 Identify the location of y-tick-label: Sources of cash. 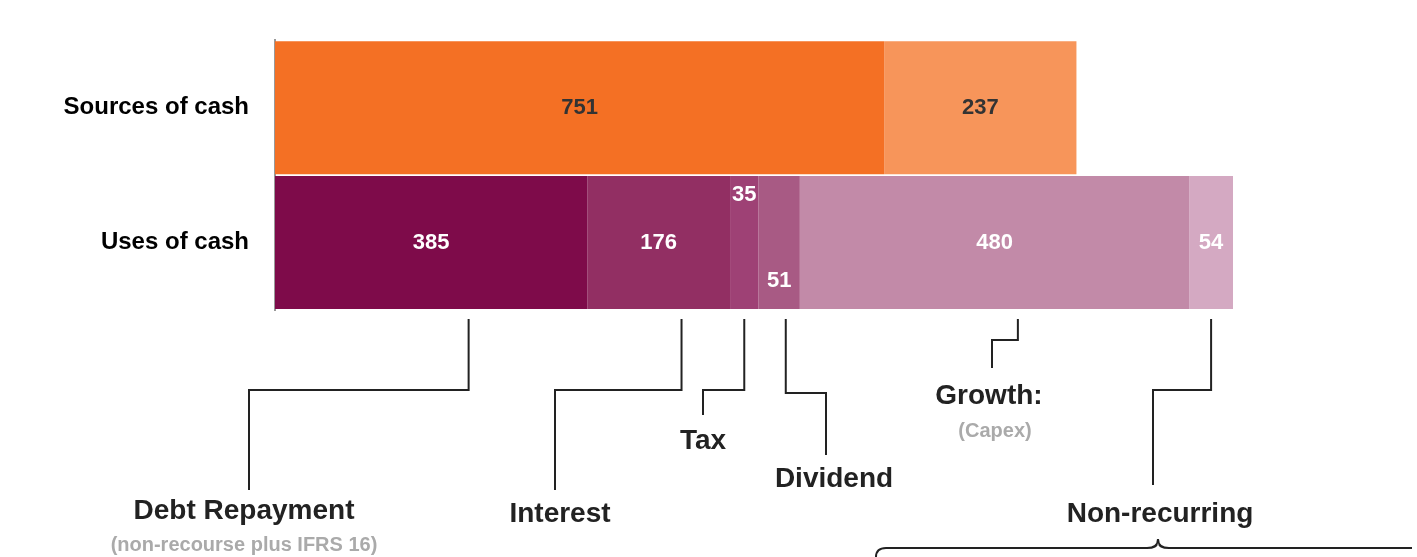
(156, 106).